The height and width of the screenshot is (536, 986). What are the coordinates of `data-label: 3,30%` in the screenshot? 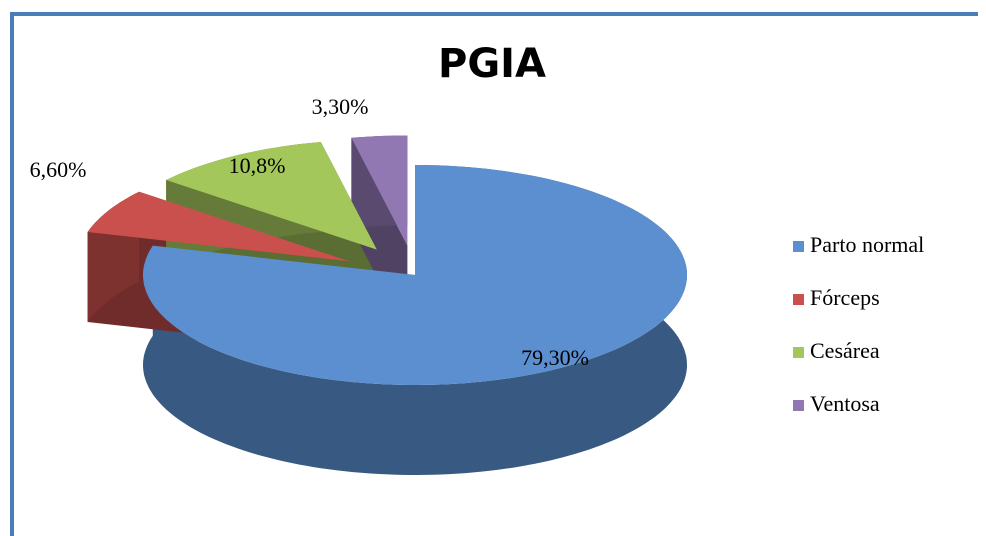 It's located at (340, 106).